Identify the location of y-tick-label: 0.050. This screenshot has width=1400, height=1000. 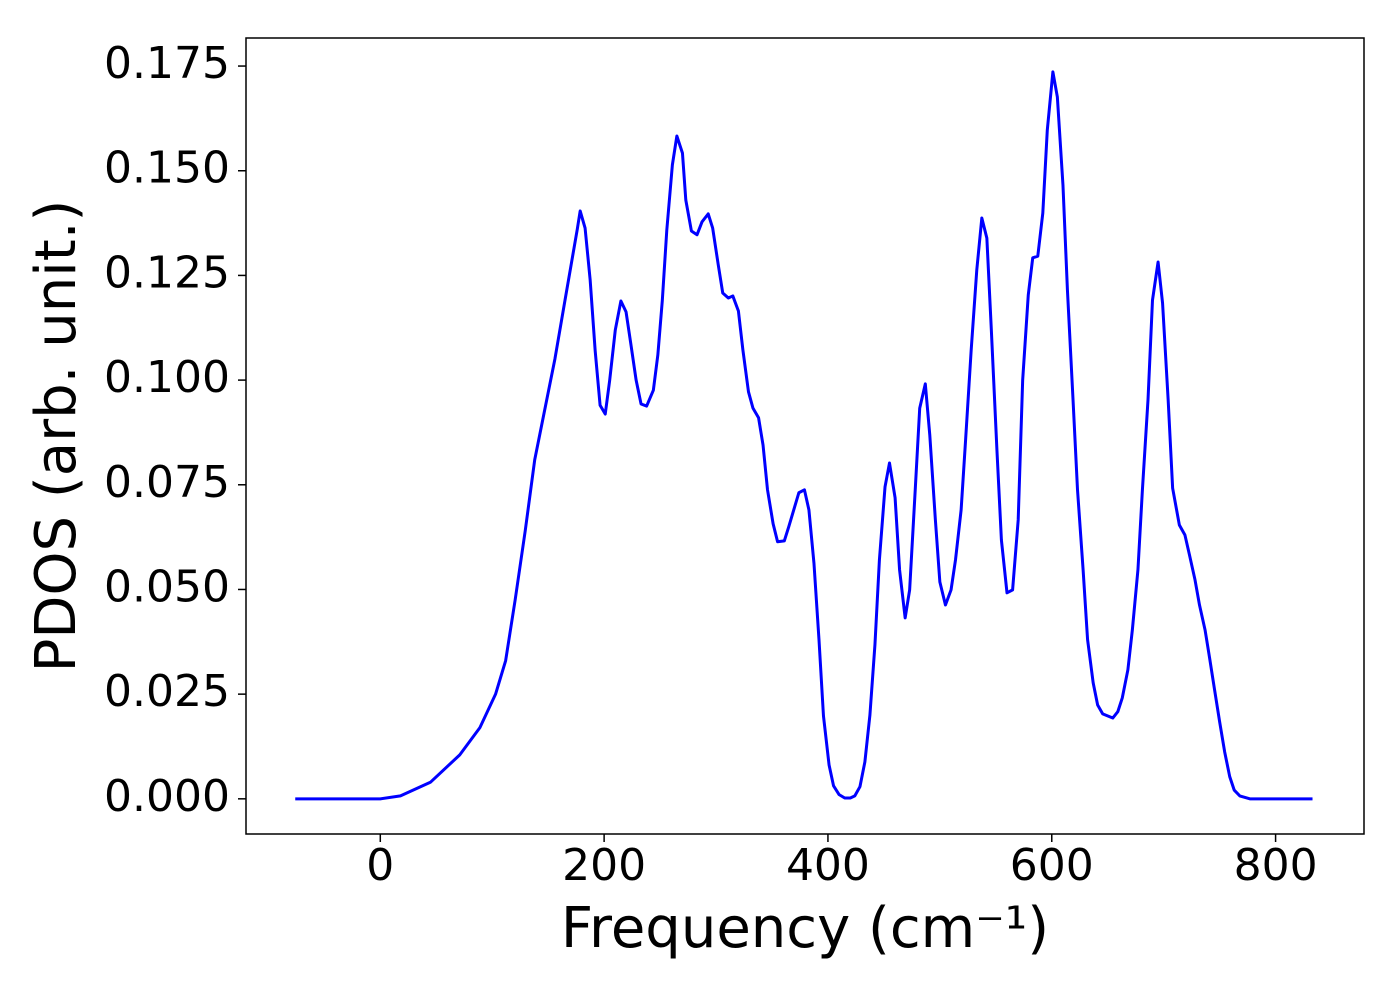
(167, 586).